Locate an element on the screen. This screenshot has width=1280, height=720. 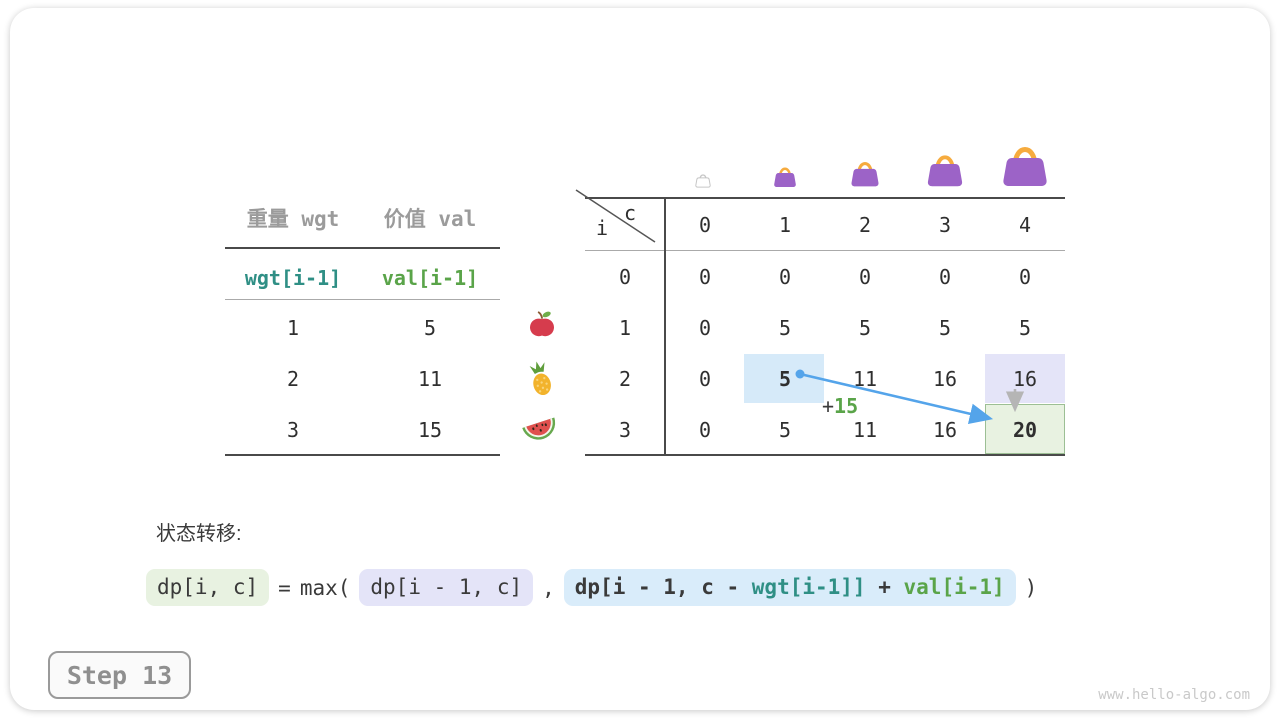
formula-arg1-chip: dp[i - 1, c] is located at coordinates (446, 587).